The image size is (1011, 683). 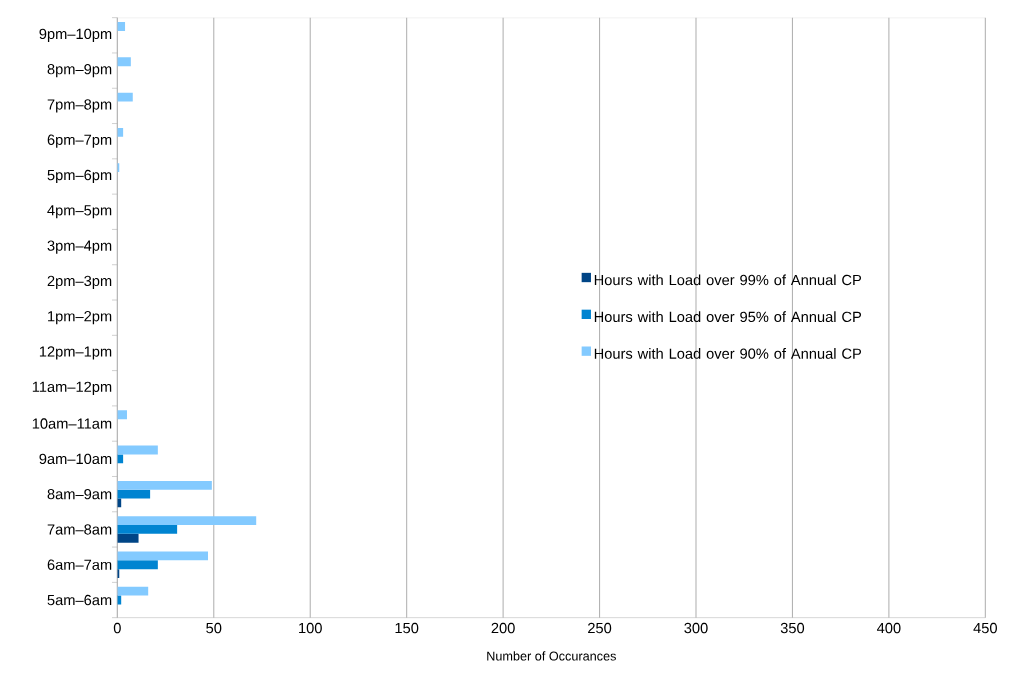 What do you see at coordinates (80, 318) in the screenshot?
I see `y-tick-label: 1pm–2pm` at bounding box center [80, 318].